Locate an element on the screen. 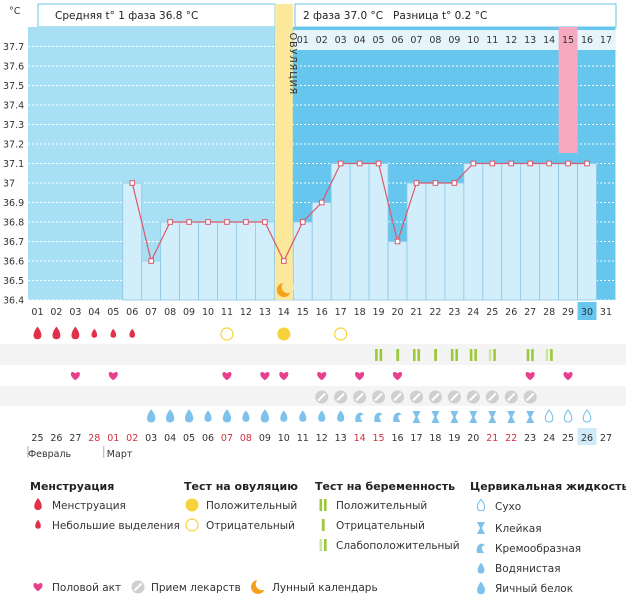 The height and width of the screenshot is (595, 626). legend-title-pregnancy-test: Тест на беременность is located at coordinates (385, 486).